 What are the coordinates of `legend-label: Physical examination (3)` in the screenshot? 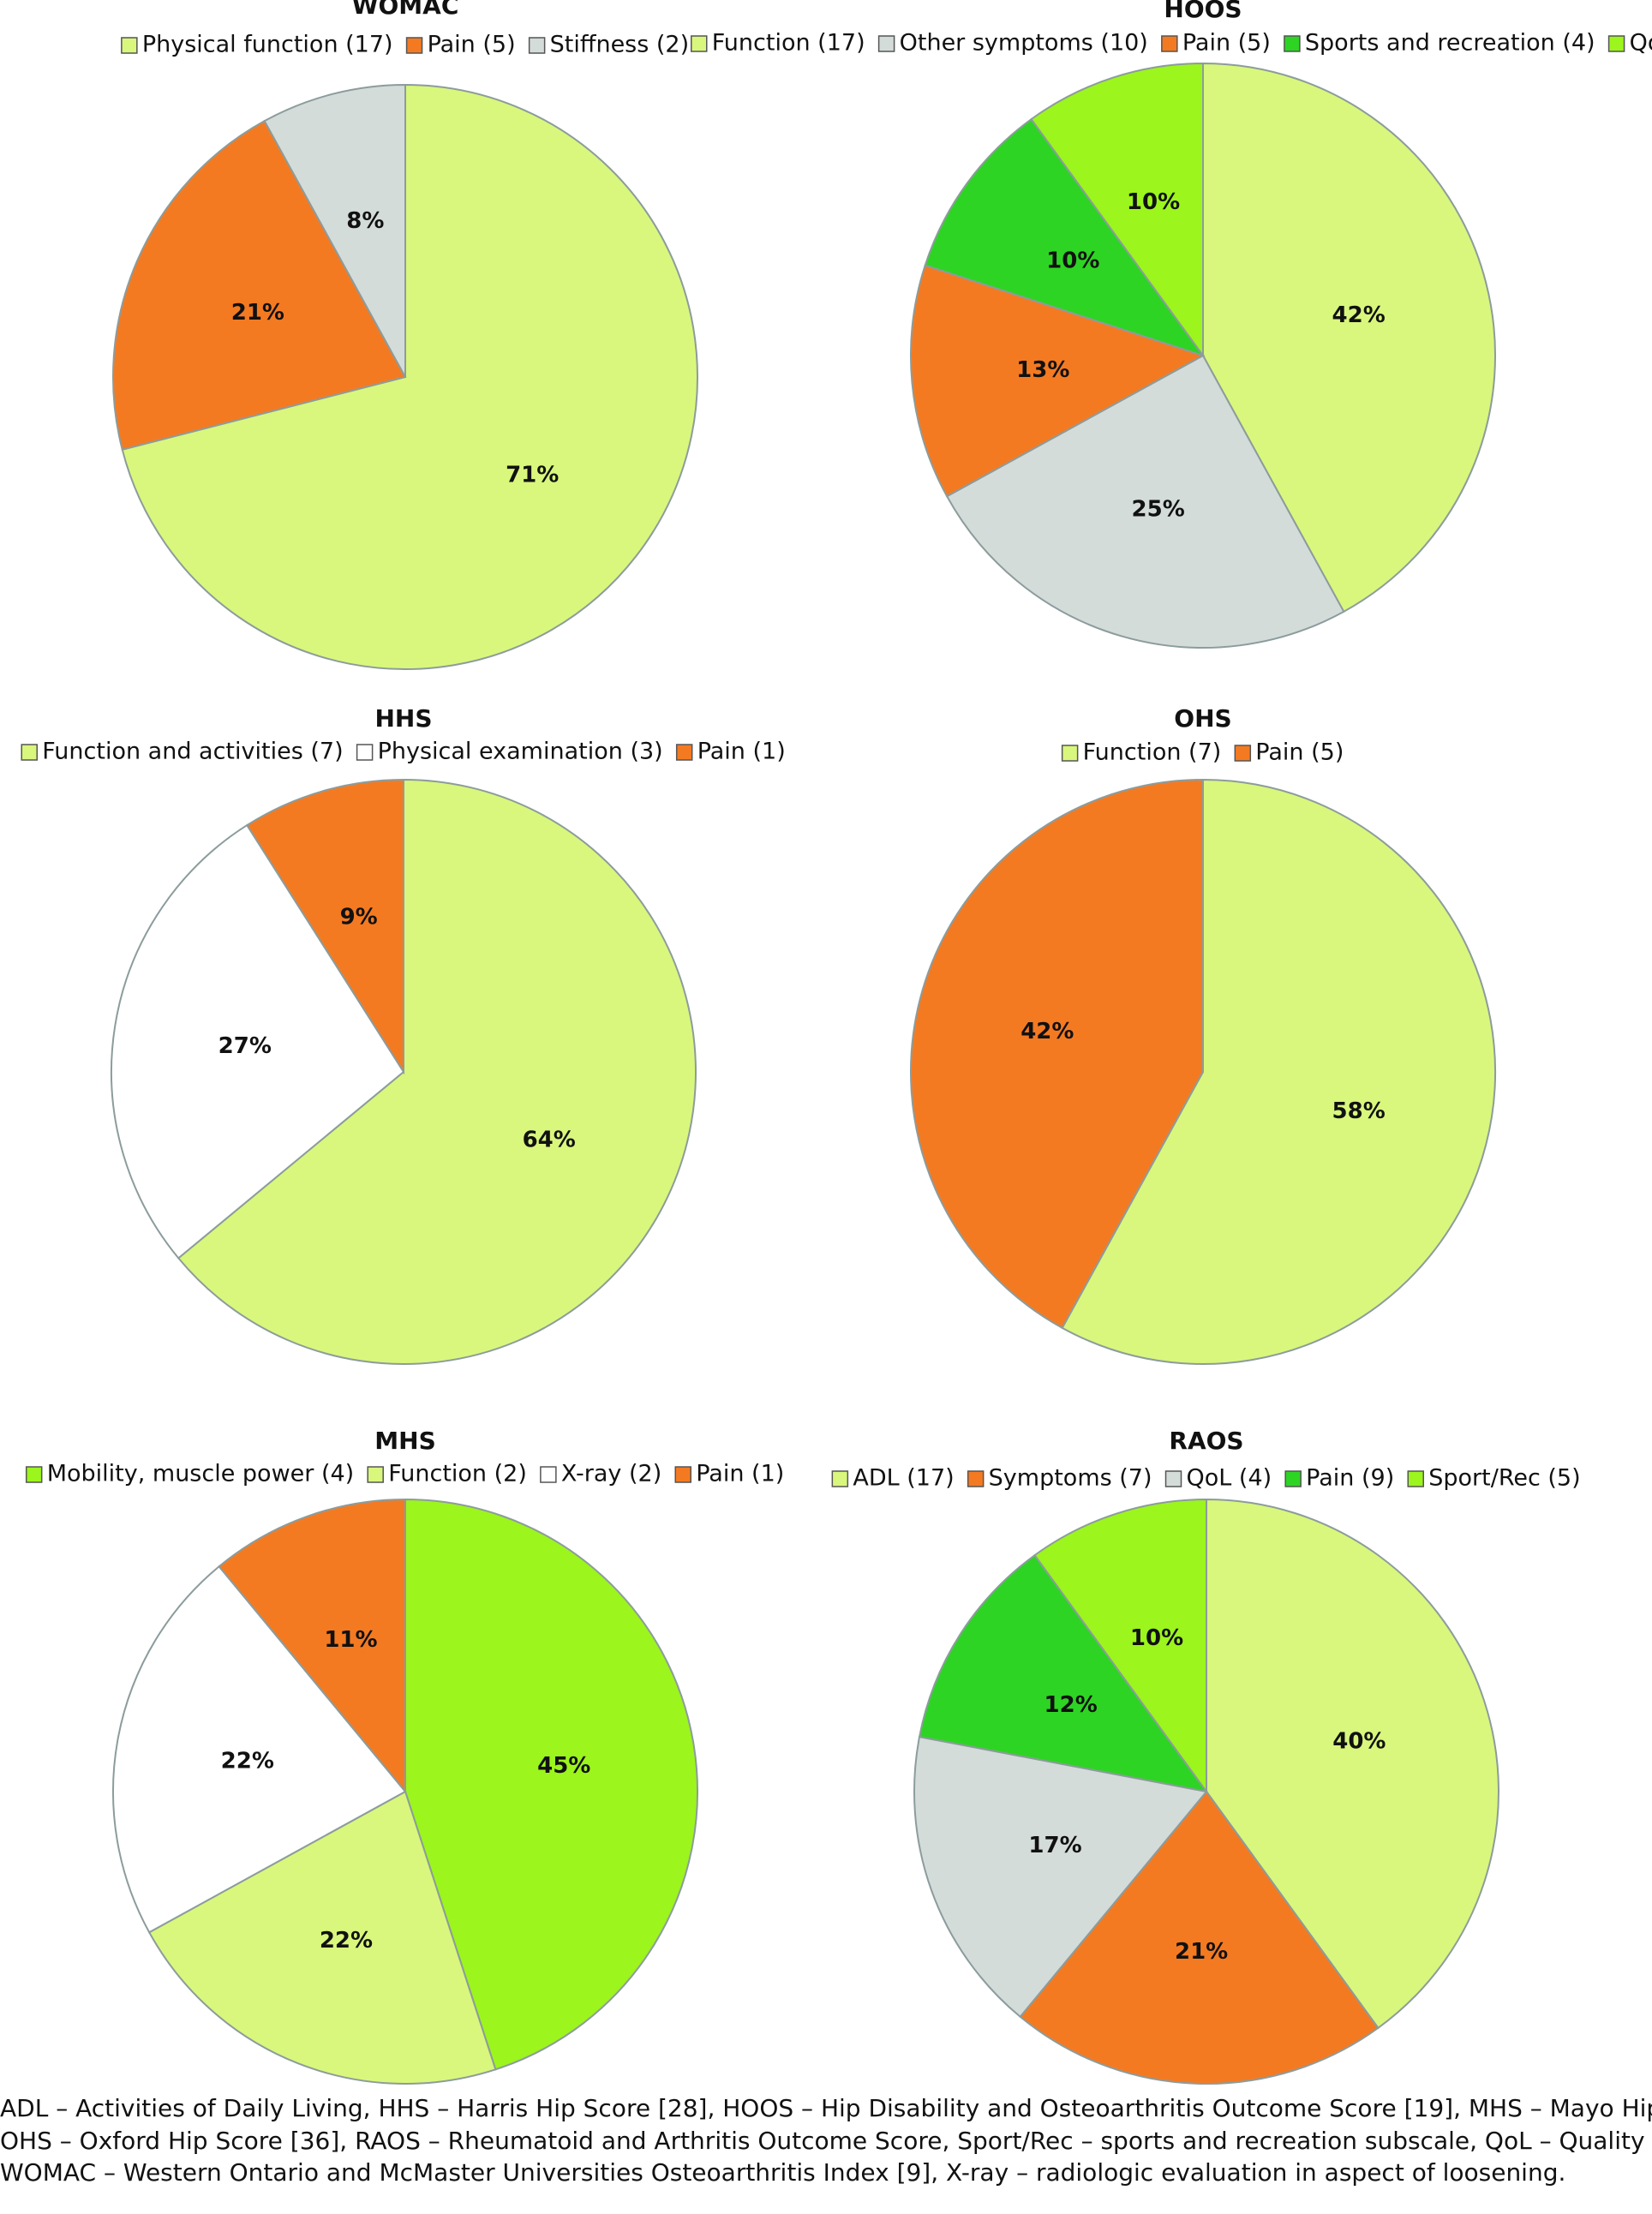 It's located at (520, 752).